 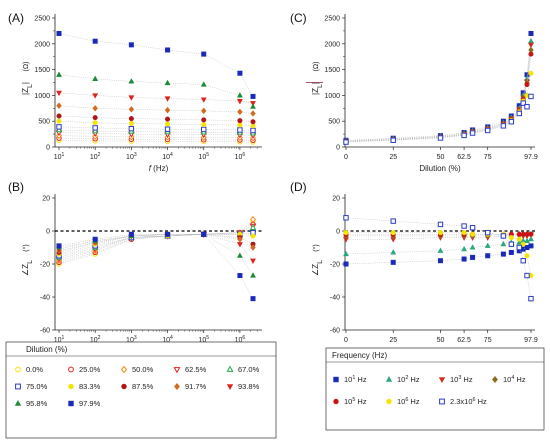 I want to click on y-tick-label: 20, so click(x=46, y=199).